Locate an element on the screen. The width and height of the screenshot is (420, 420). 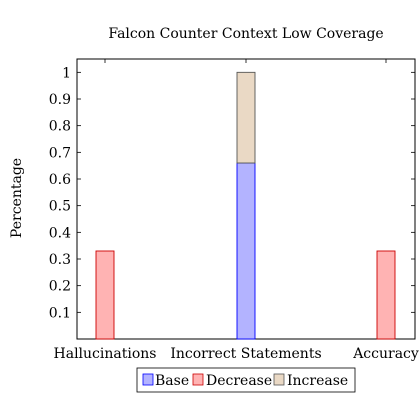
y-tick-label: 0.4 is located at coordinates (60, 233).